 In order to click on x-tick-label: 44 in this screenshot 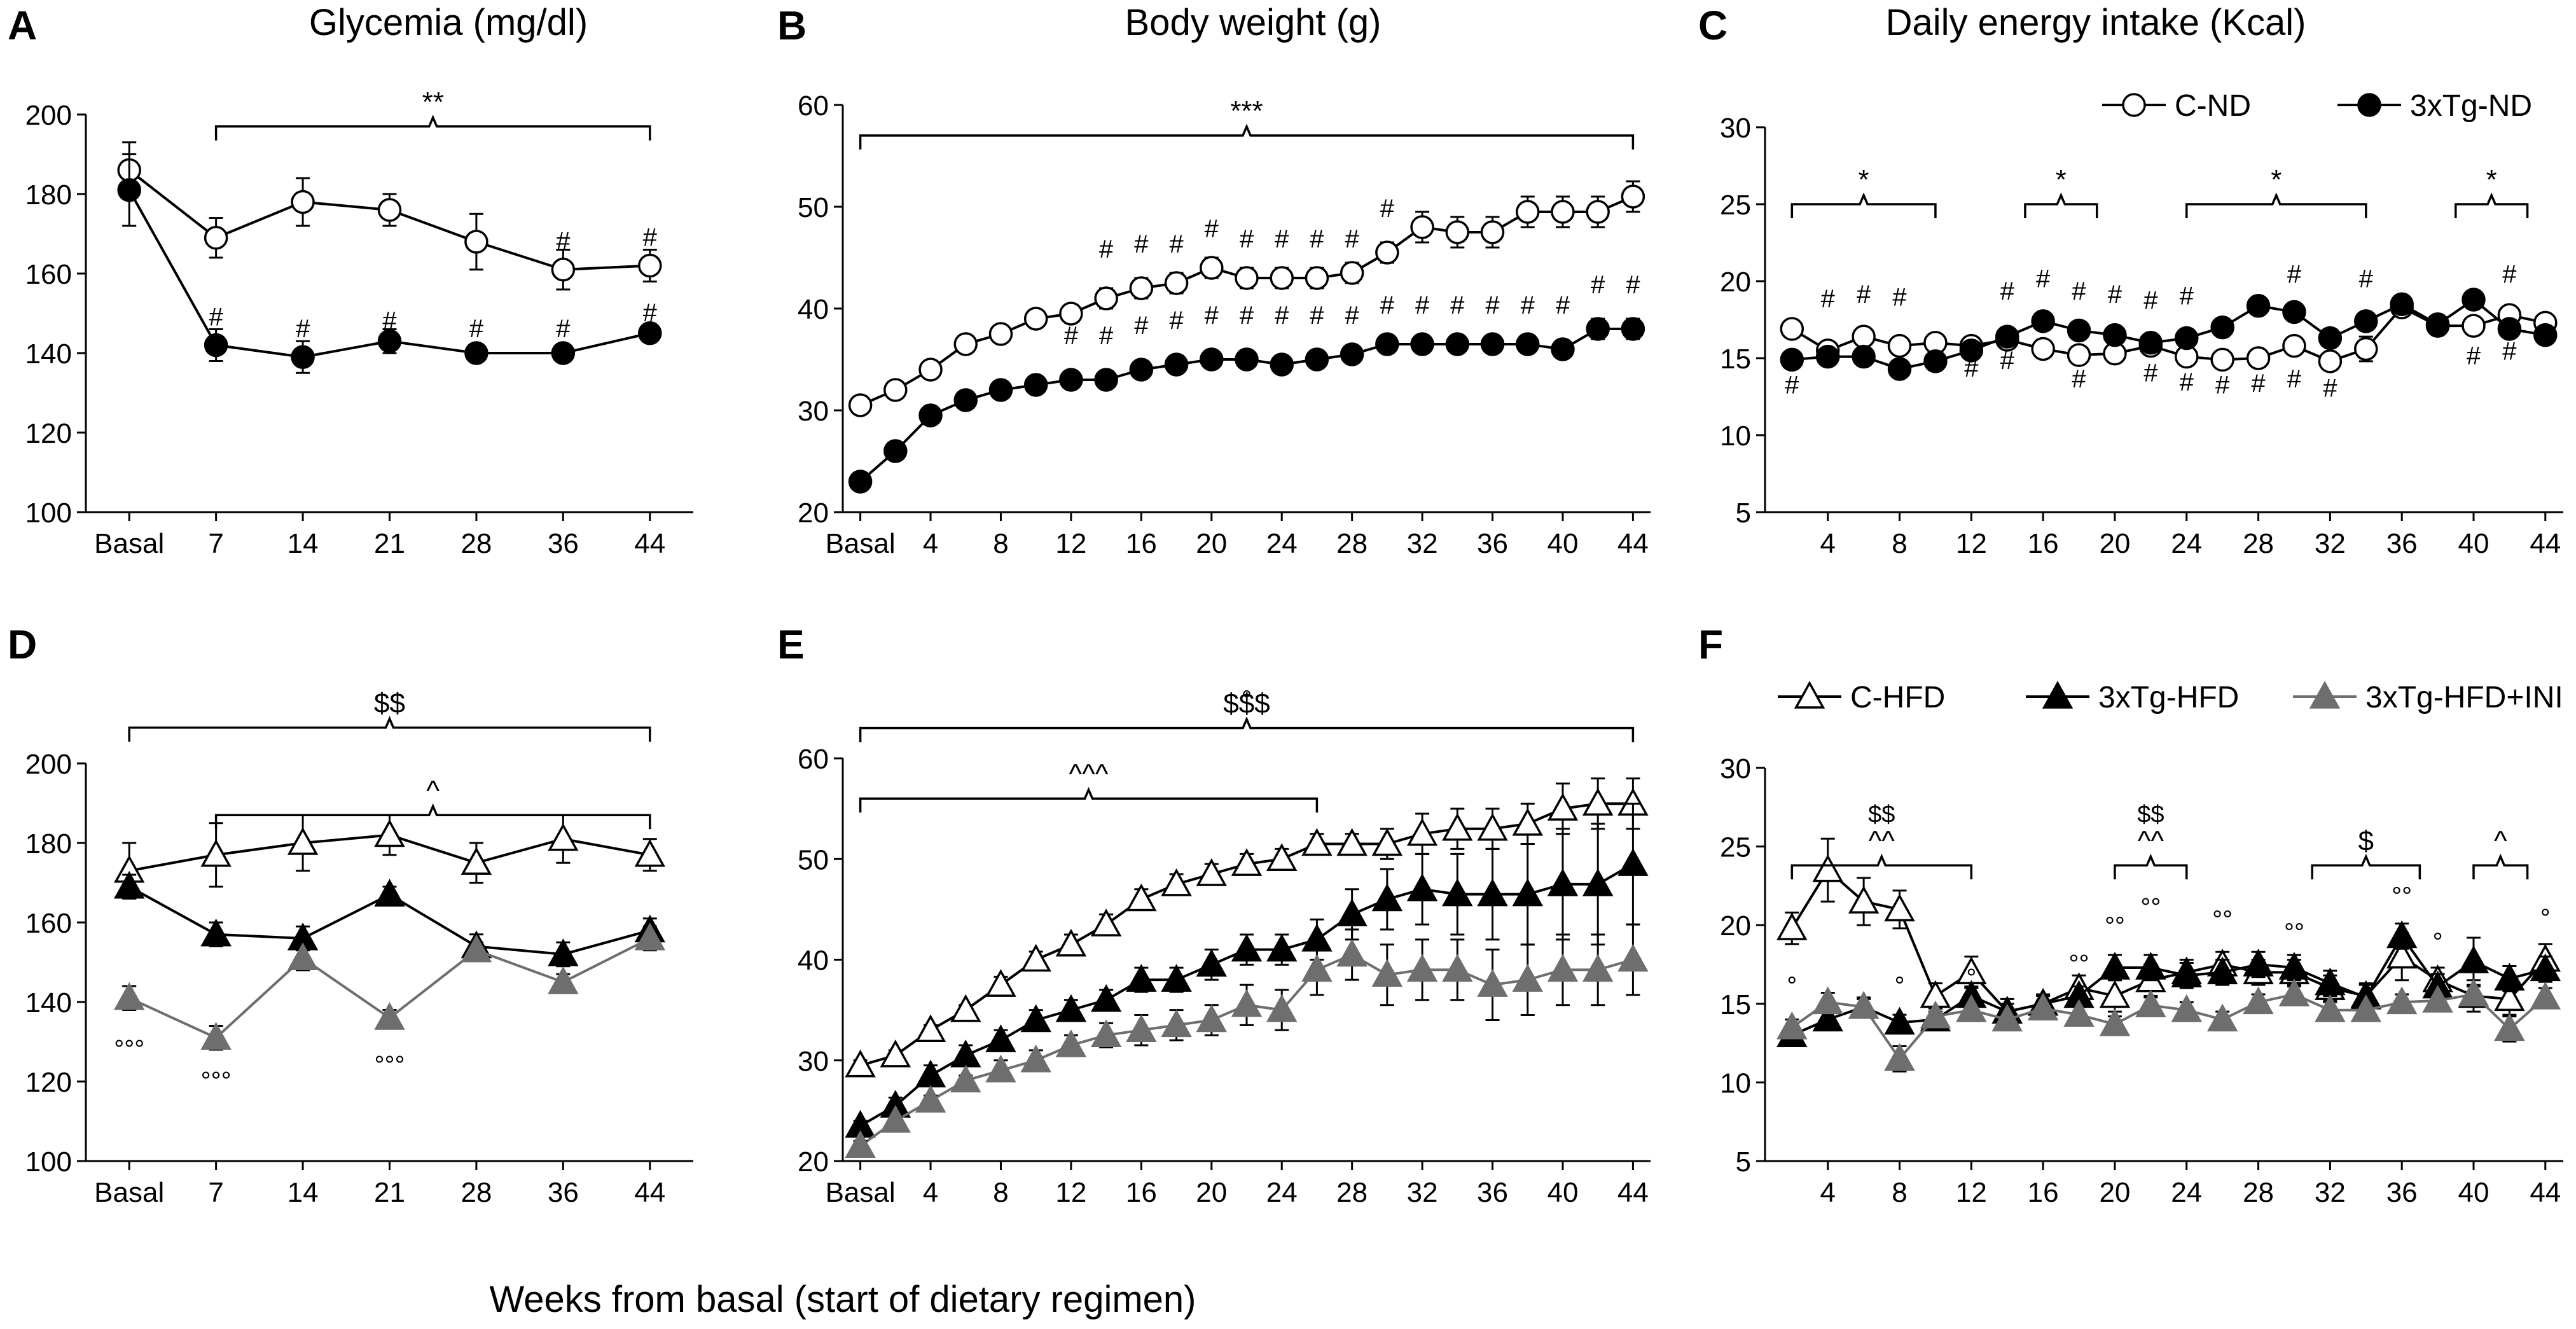, I will do `click(649, 543)`.